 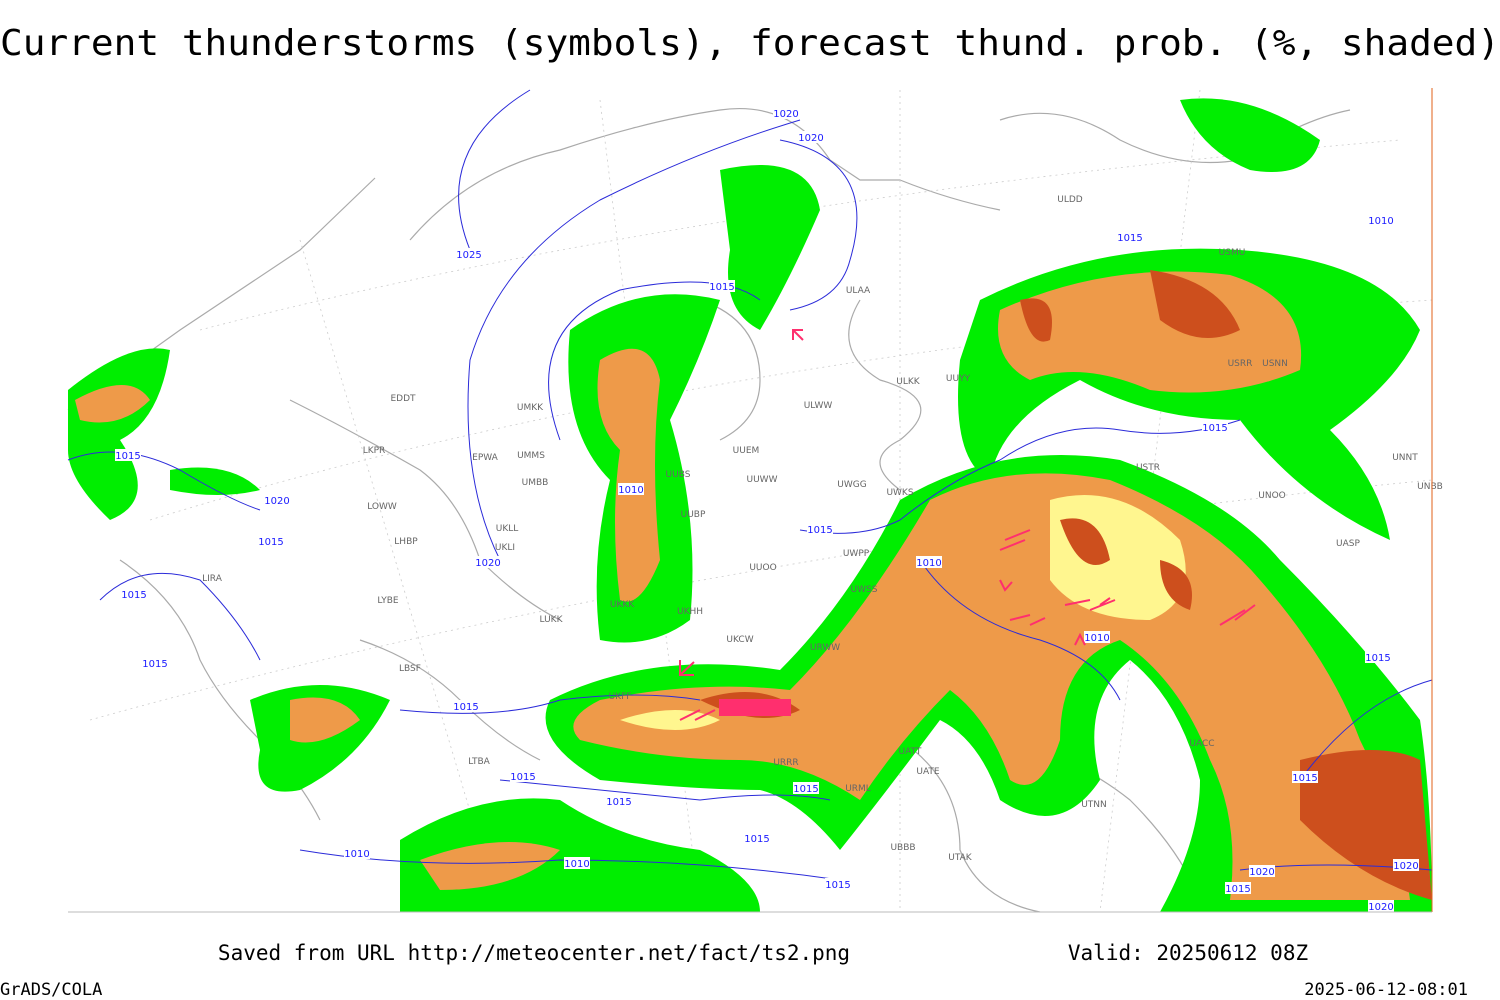 I want to click on station-label: UMKK, so click(x=530, y=408).